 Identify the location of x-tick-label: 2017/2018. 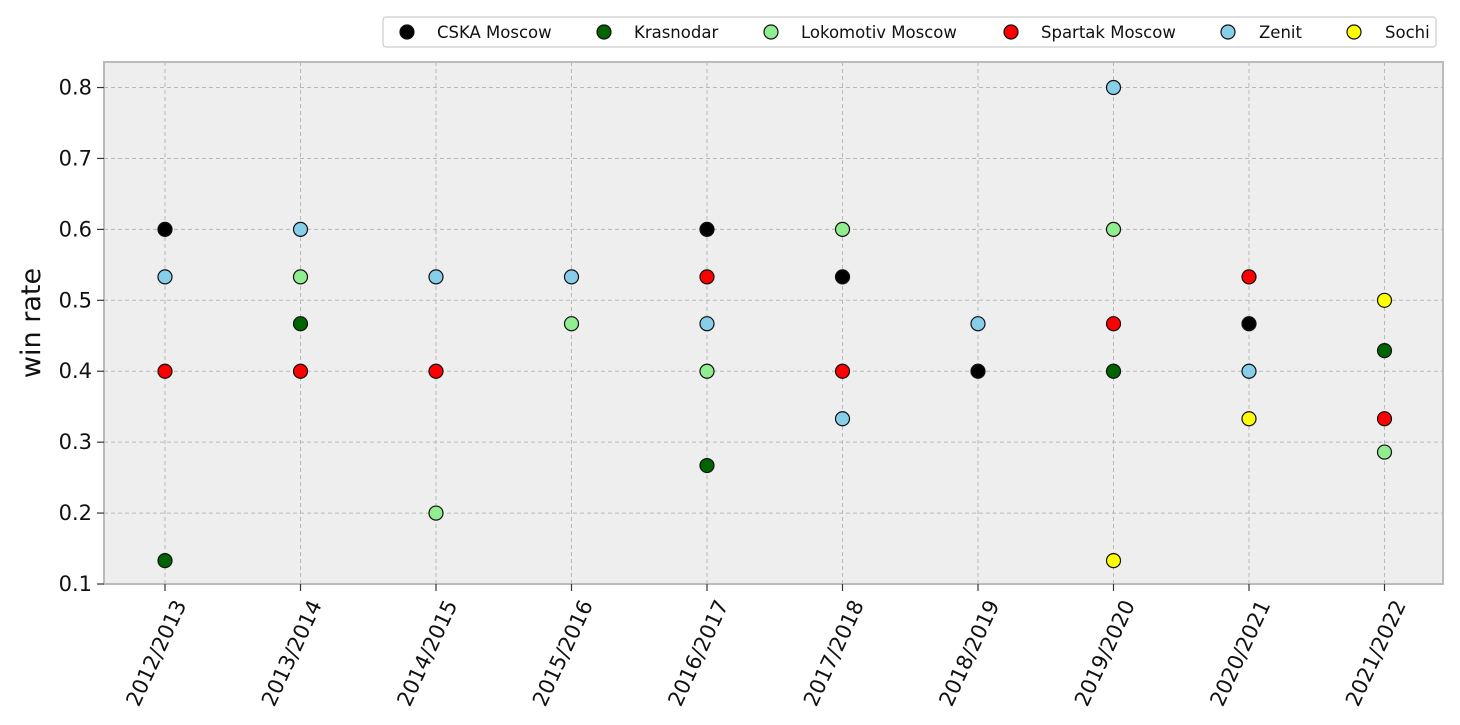
(834, 652).